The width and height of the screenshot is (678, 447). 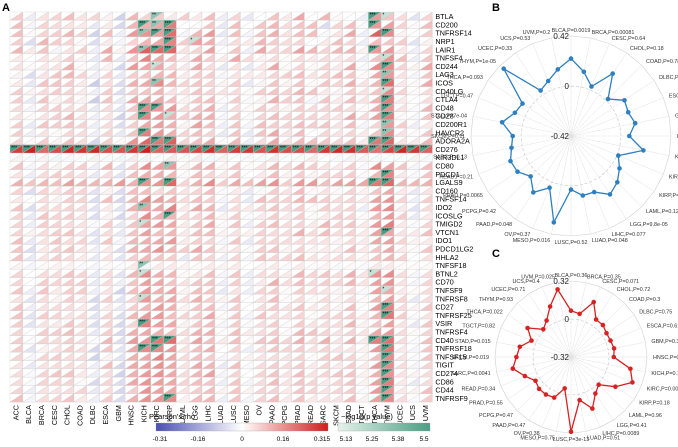 What do you see at coordinates (242, 439) in the screenshot?
I see `rho-tick-3: 0` at bounding box center [242, 439].